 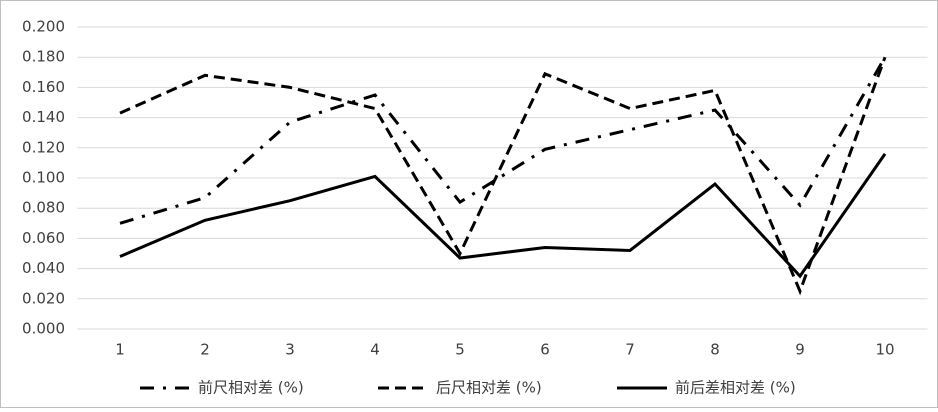 I want to click on x-tick-label: 9, so click(x=800, y=350).